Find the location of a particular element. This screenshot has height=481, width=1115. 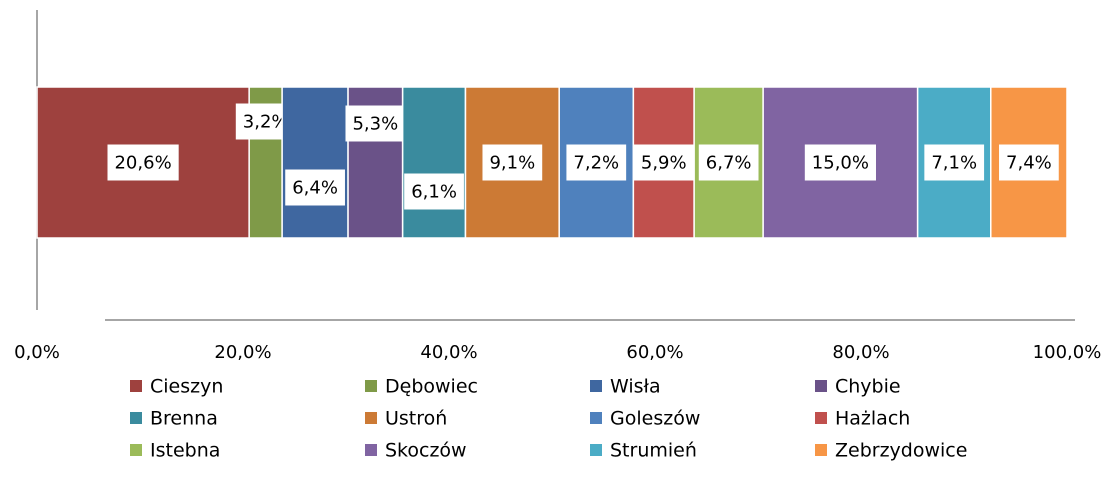

data-label: 7,4% is located at coordinates (1029, 163).